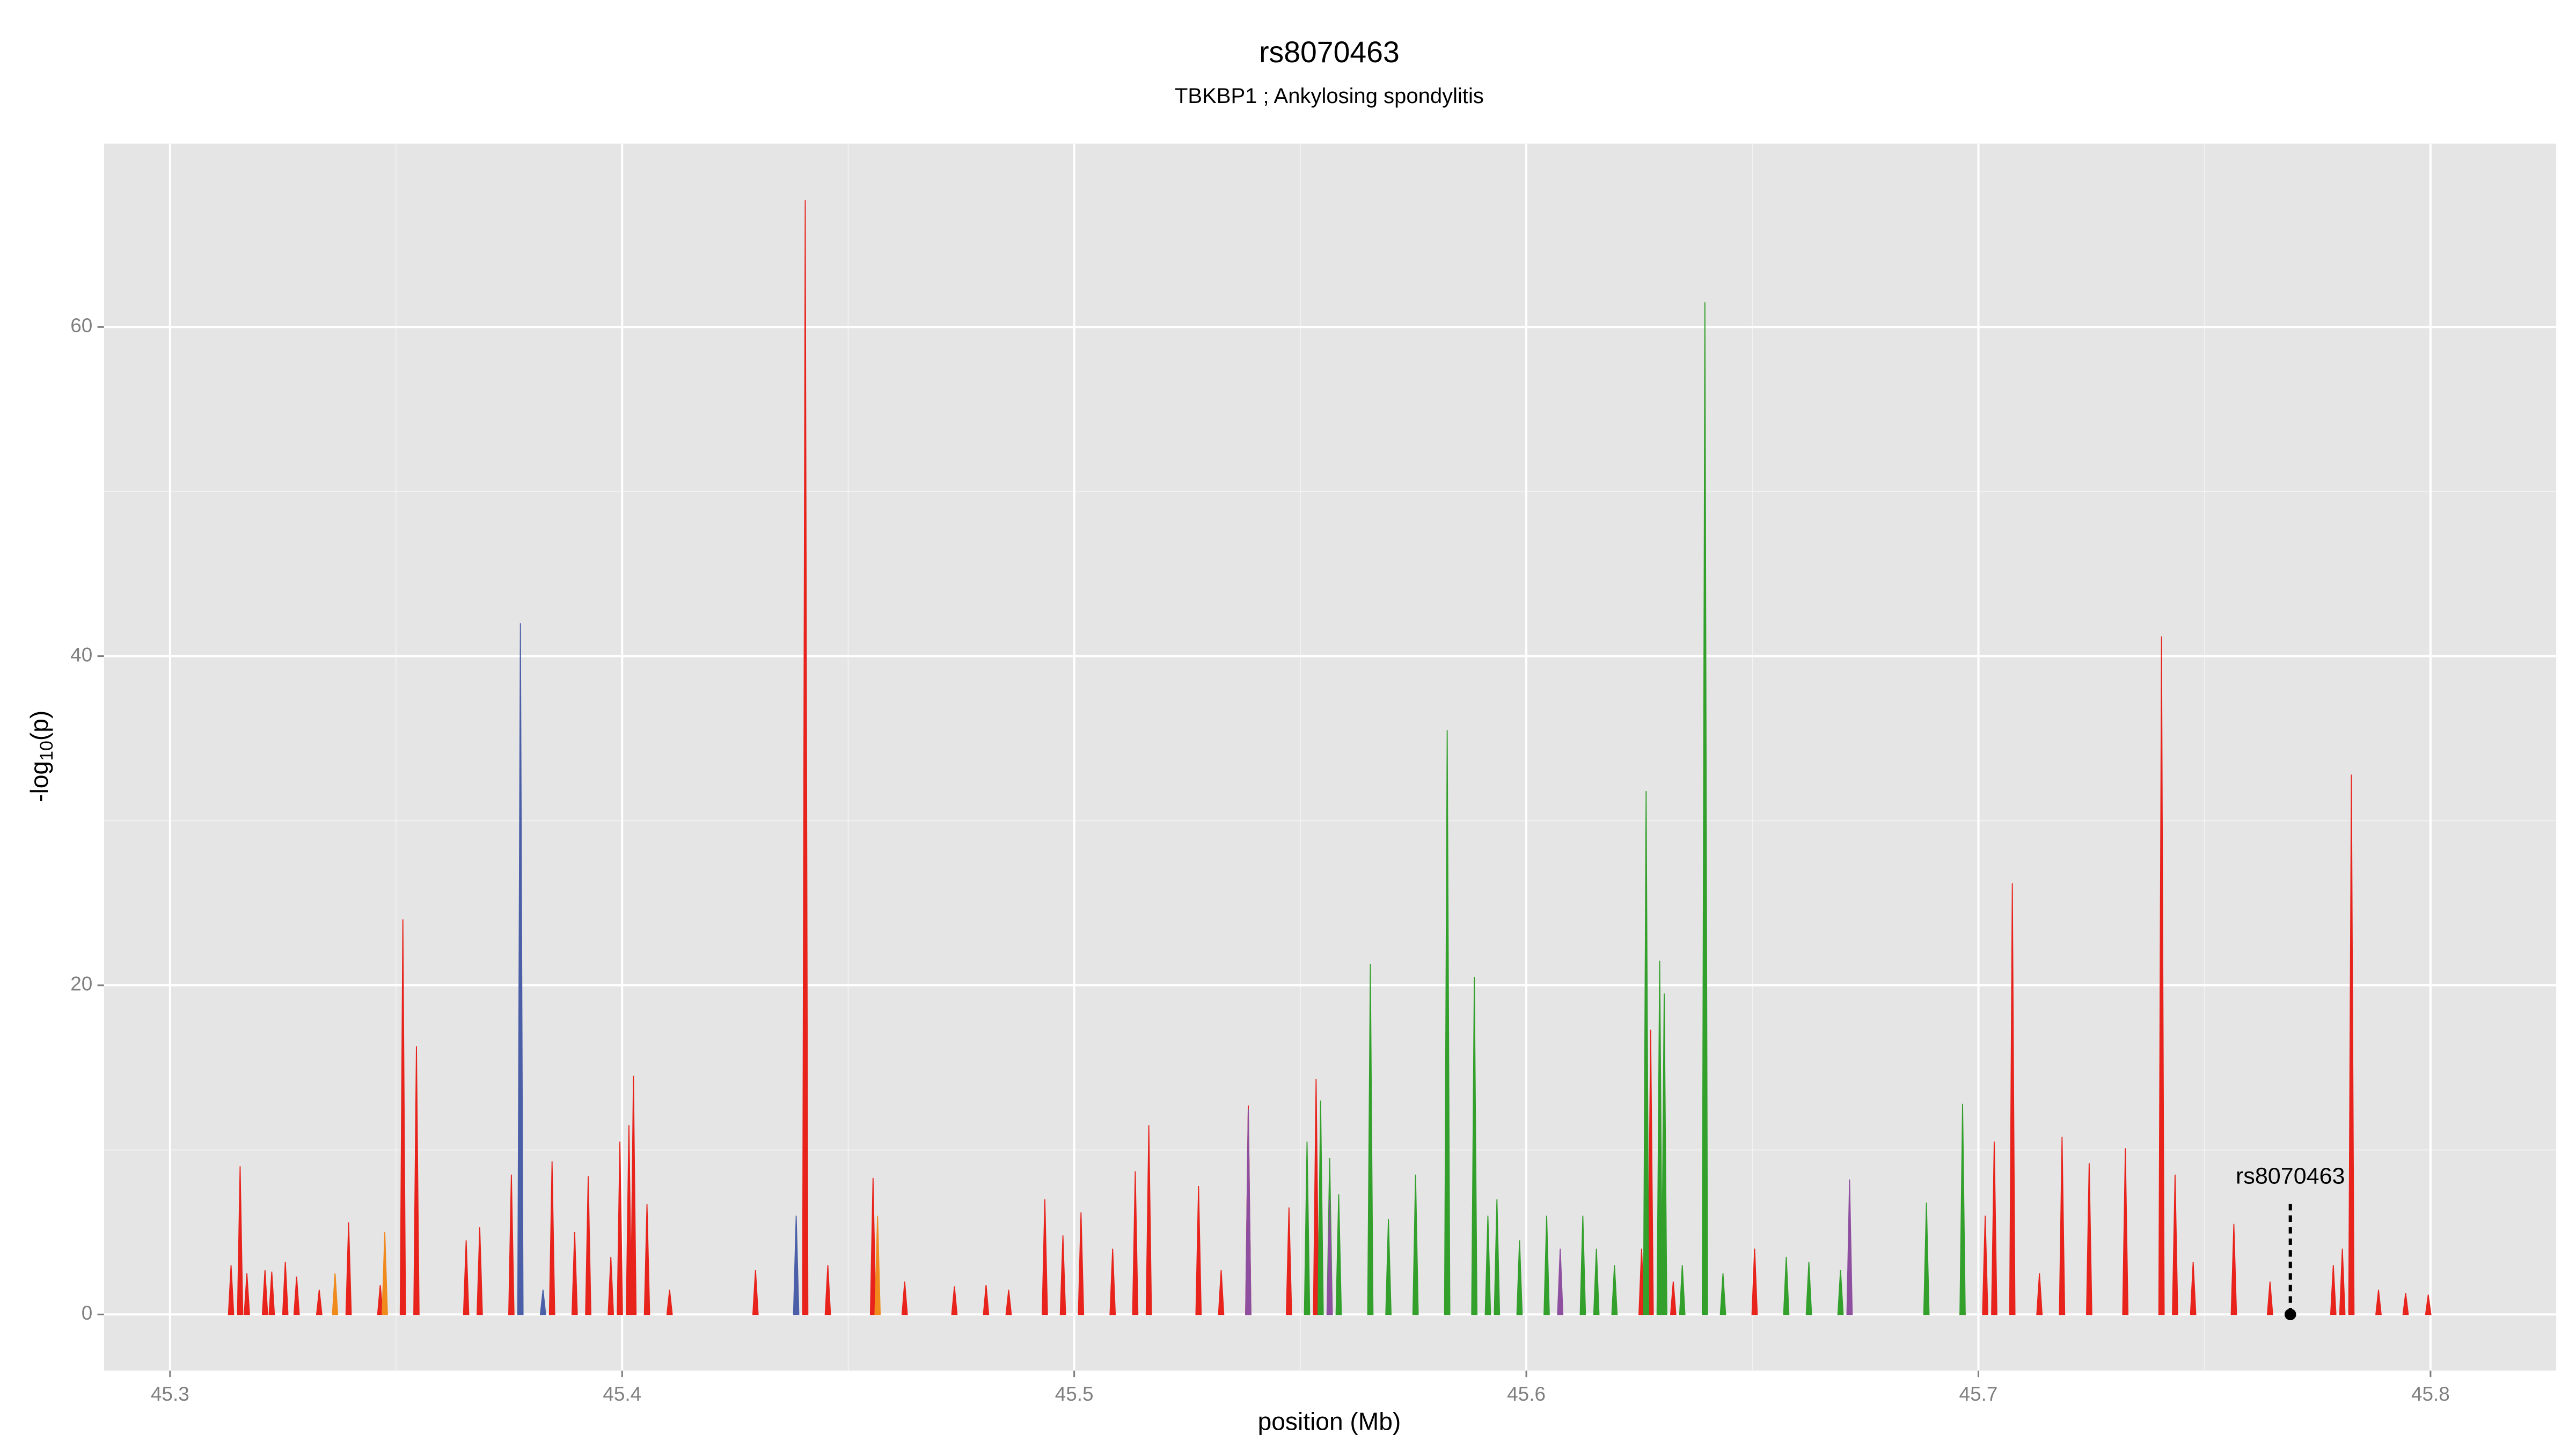  Describe the element at coordinates (46, 751) in the screenshot. I see `y-label-sub: 10` at that location.